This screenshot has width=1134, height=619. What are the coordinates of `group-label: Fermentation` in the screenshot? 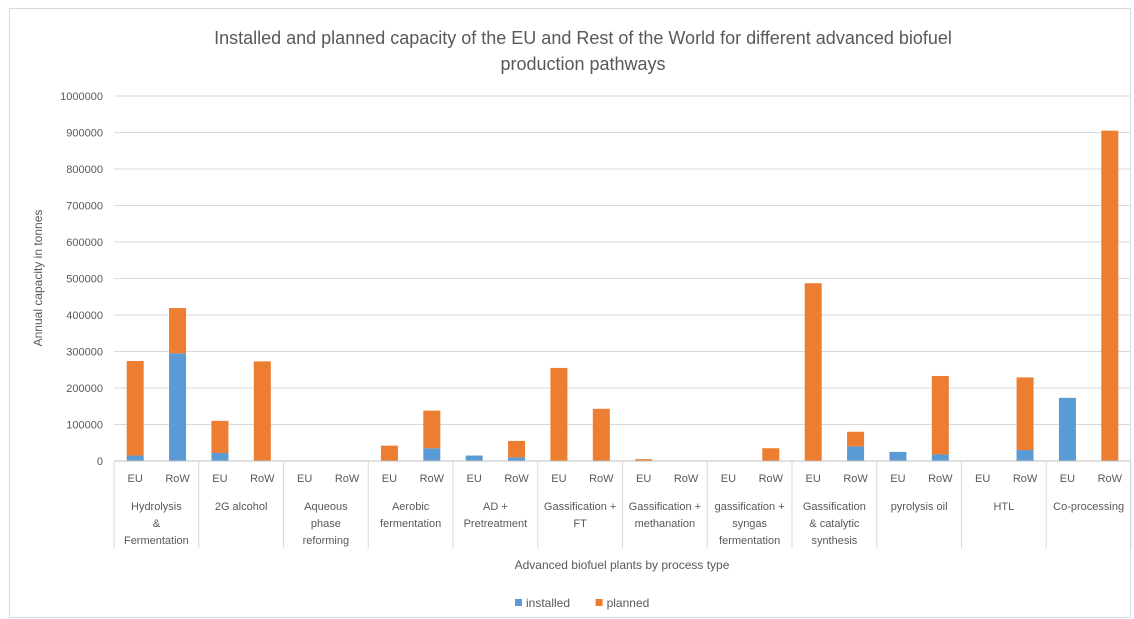 It's located at (156, 541).